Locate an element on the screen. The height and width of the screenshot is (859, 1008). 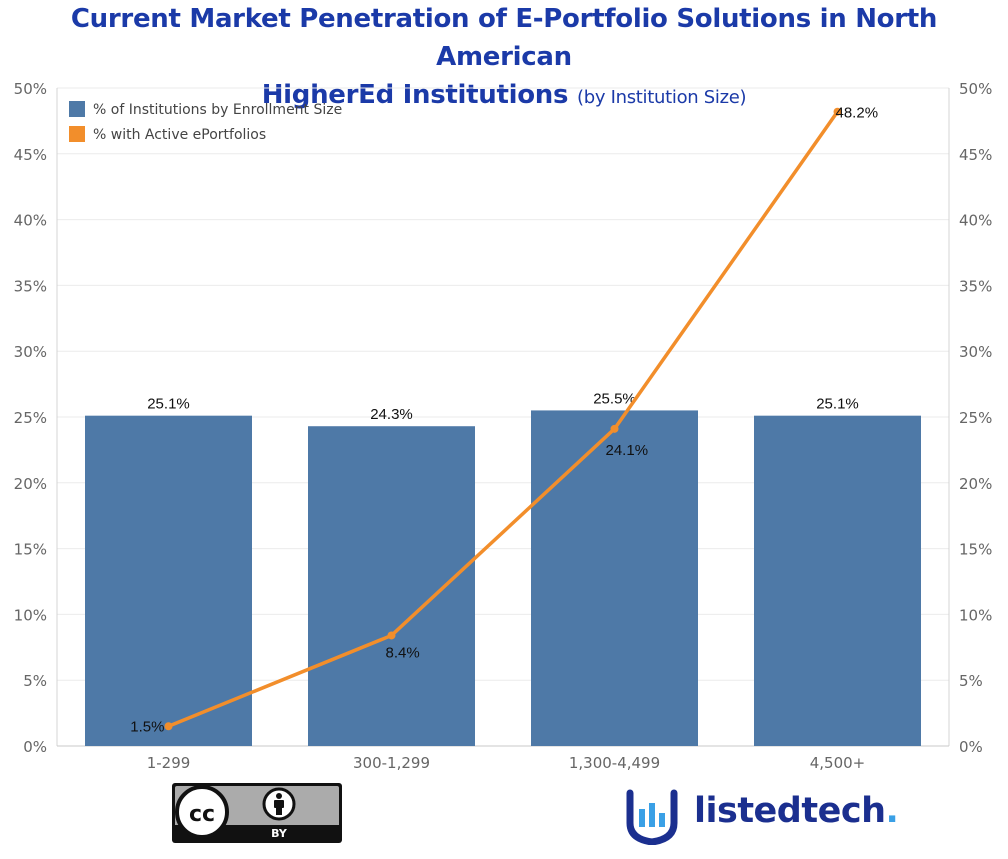
y-tick-label-left: 30% is located at coordinates (30, 352).